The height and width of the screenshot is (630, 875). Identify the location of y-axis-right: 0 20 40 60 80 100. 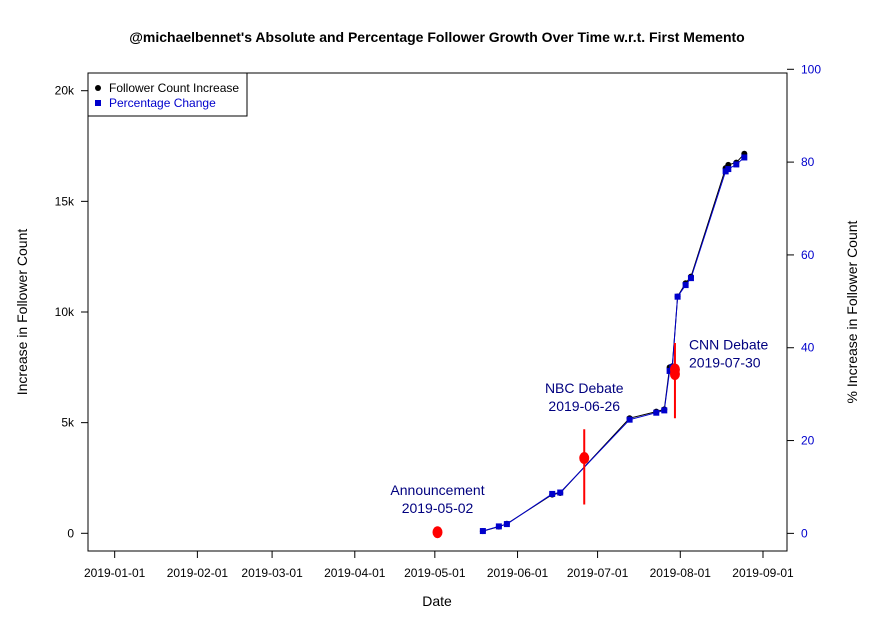
(804, 301).